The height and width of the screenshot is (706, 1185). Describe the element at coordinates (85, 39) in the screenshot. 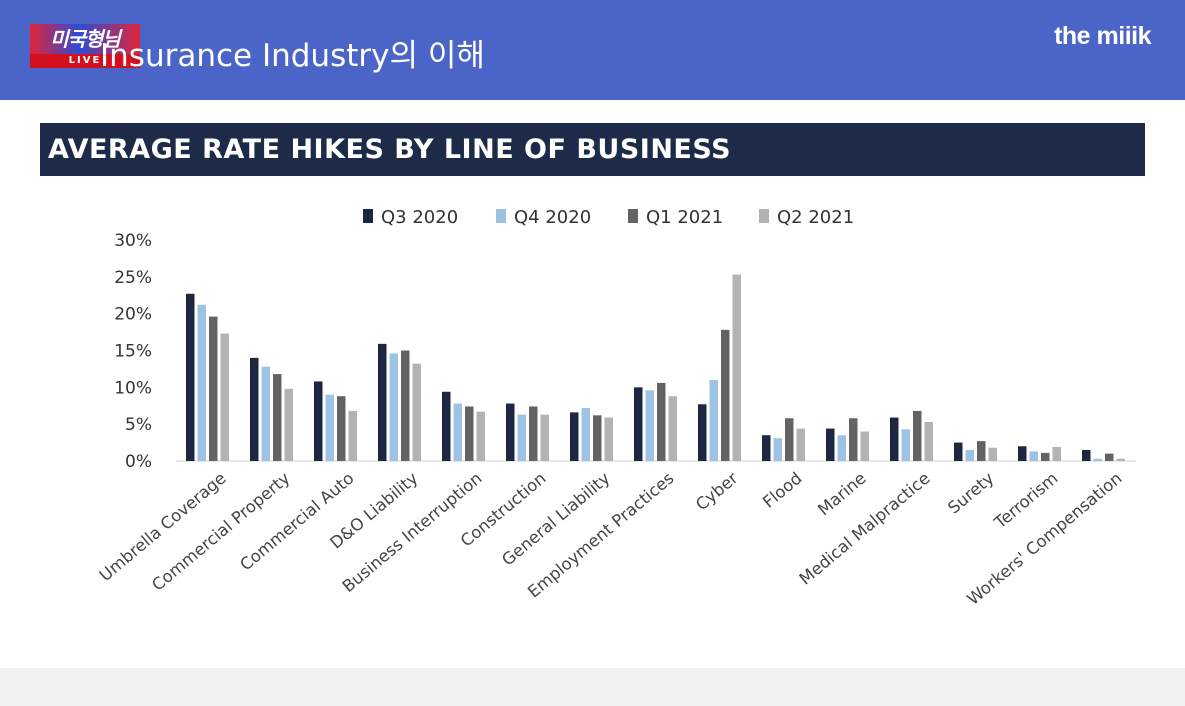

I see `live-logo-text: 미국형님` at that location.